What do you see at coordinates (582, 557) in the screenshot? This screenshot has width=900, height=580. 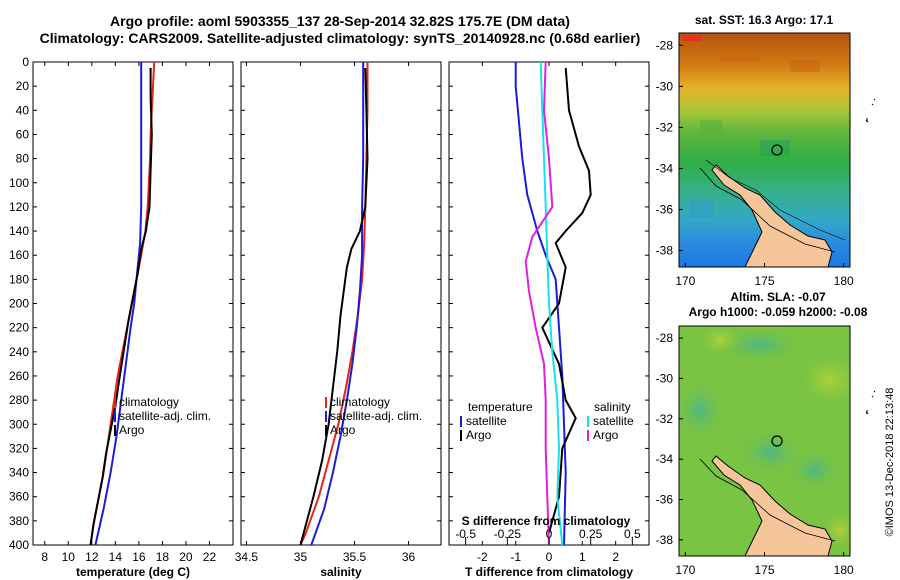 I see `x-tick-label: 1` at bounding box center [582, 557].